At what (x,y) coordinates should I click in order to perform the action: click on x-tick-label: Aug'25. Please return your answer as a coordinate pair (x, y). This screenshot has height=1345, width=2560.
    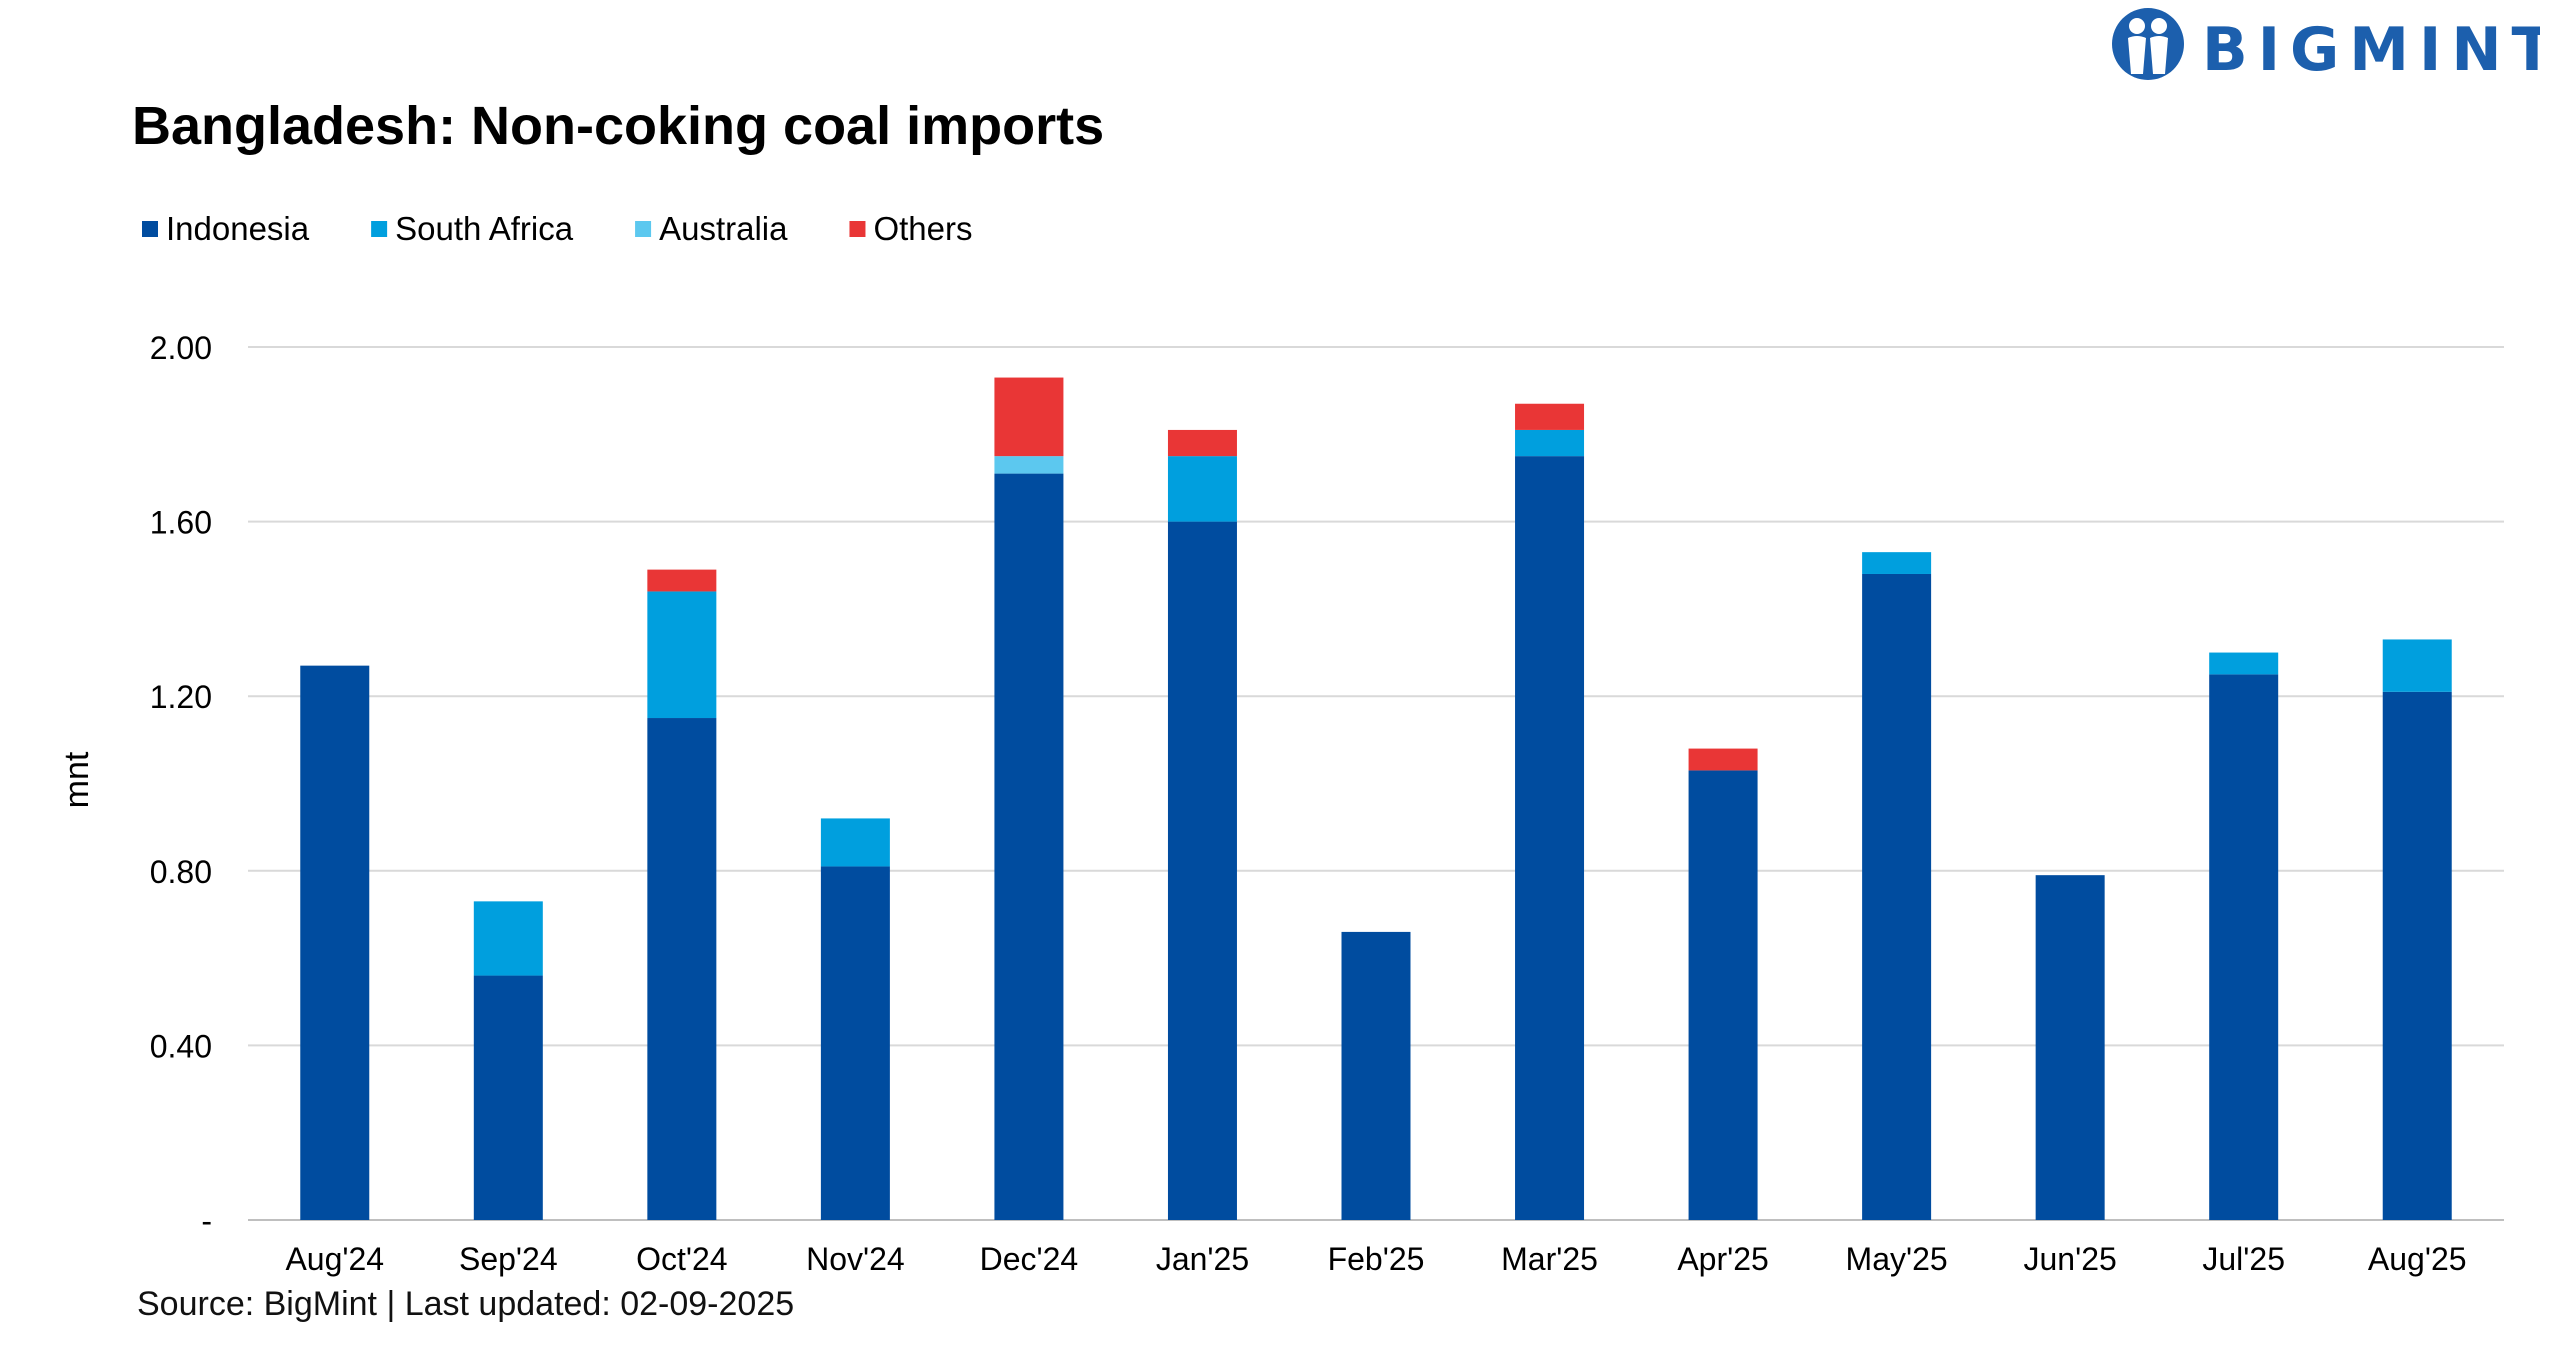
    Looking at the image, I should click on (2417, 1259).